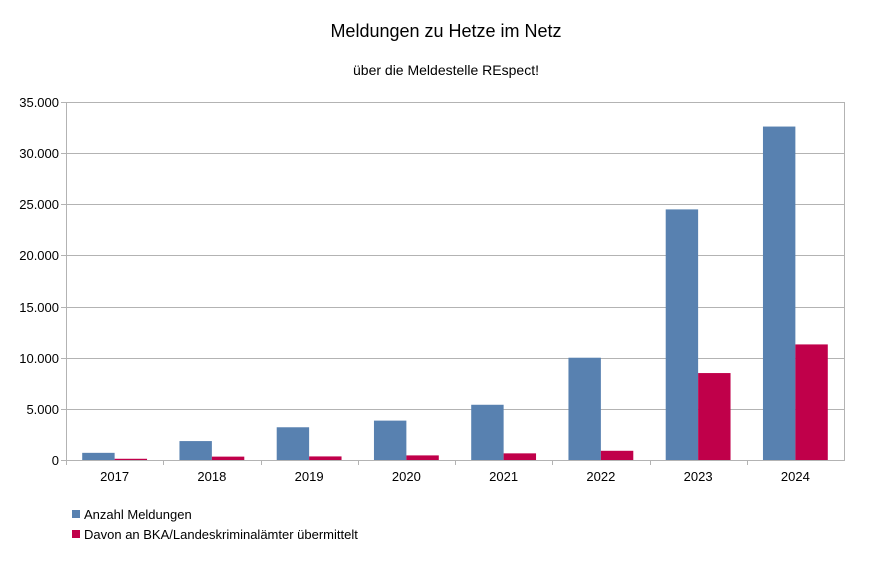 This screenshot has height=561, width=892. What do you see at coordinates (76, 514) in the screenshot?
I see `legend-swatch-anzahl-meldungen` at bounding box center [76, 514].